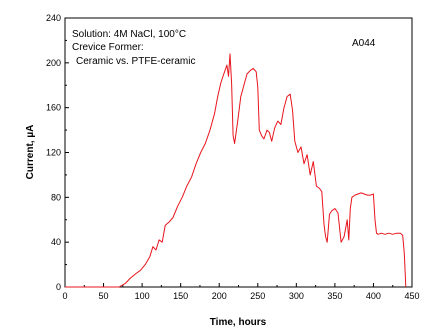 Image resolution: width=429 pixels, height=328 pixels. What do you see at coordinates (364, 43) in the screenshot?
I see `annotation-specimen-id: A044` at bounding box center [364, 43].